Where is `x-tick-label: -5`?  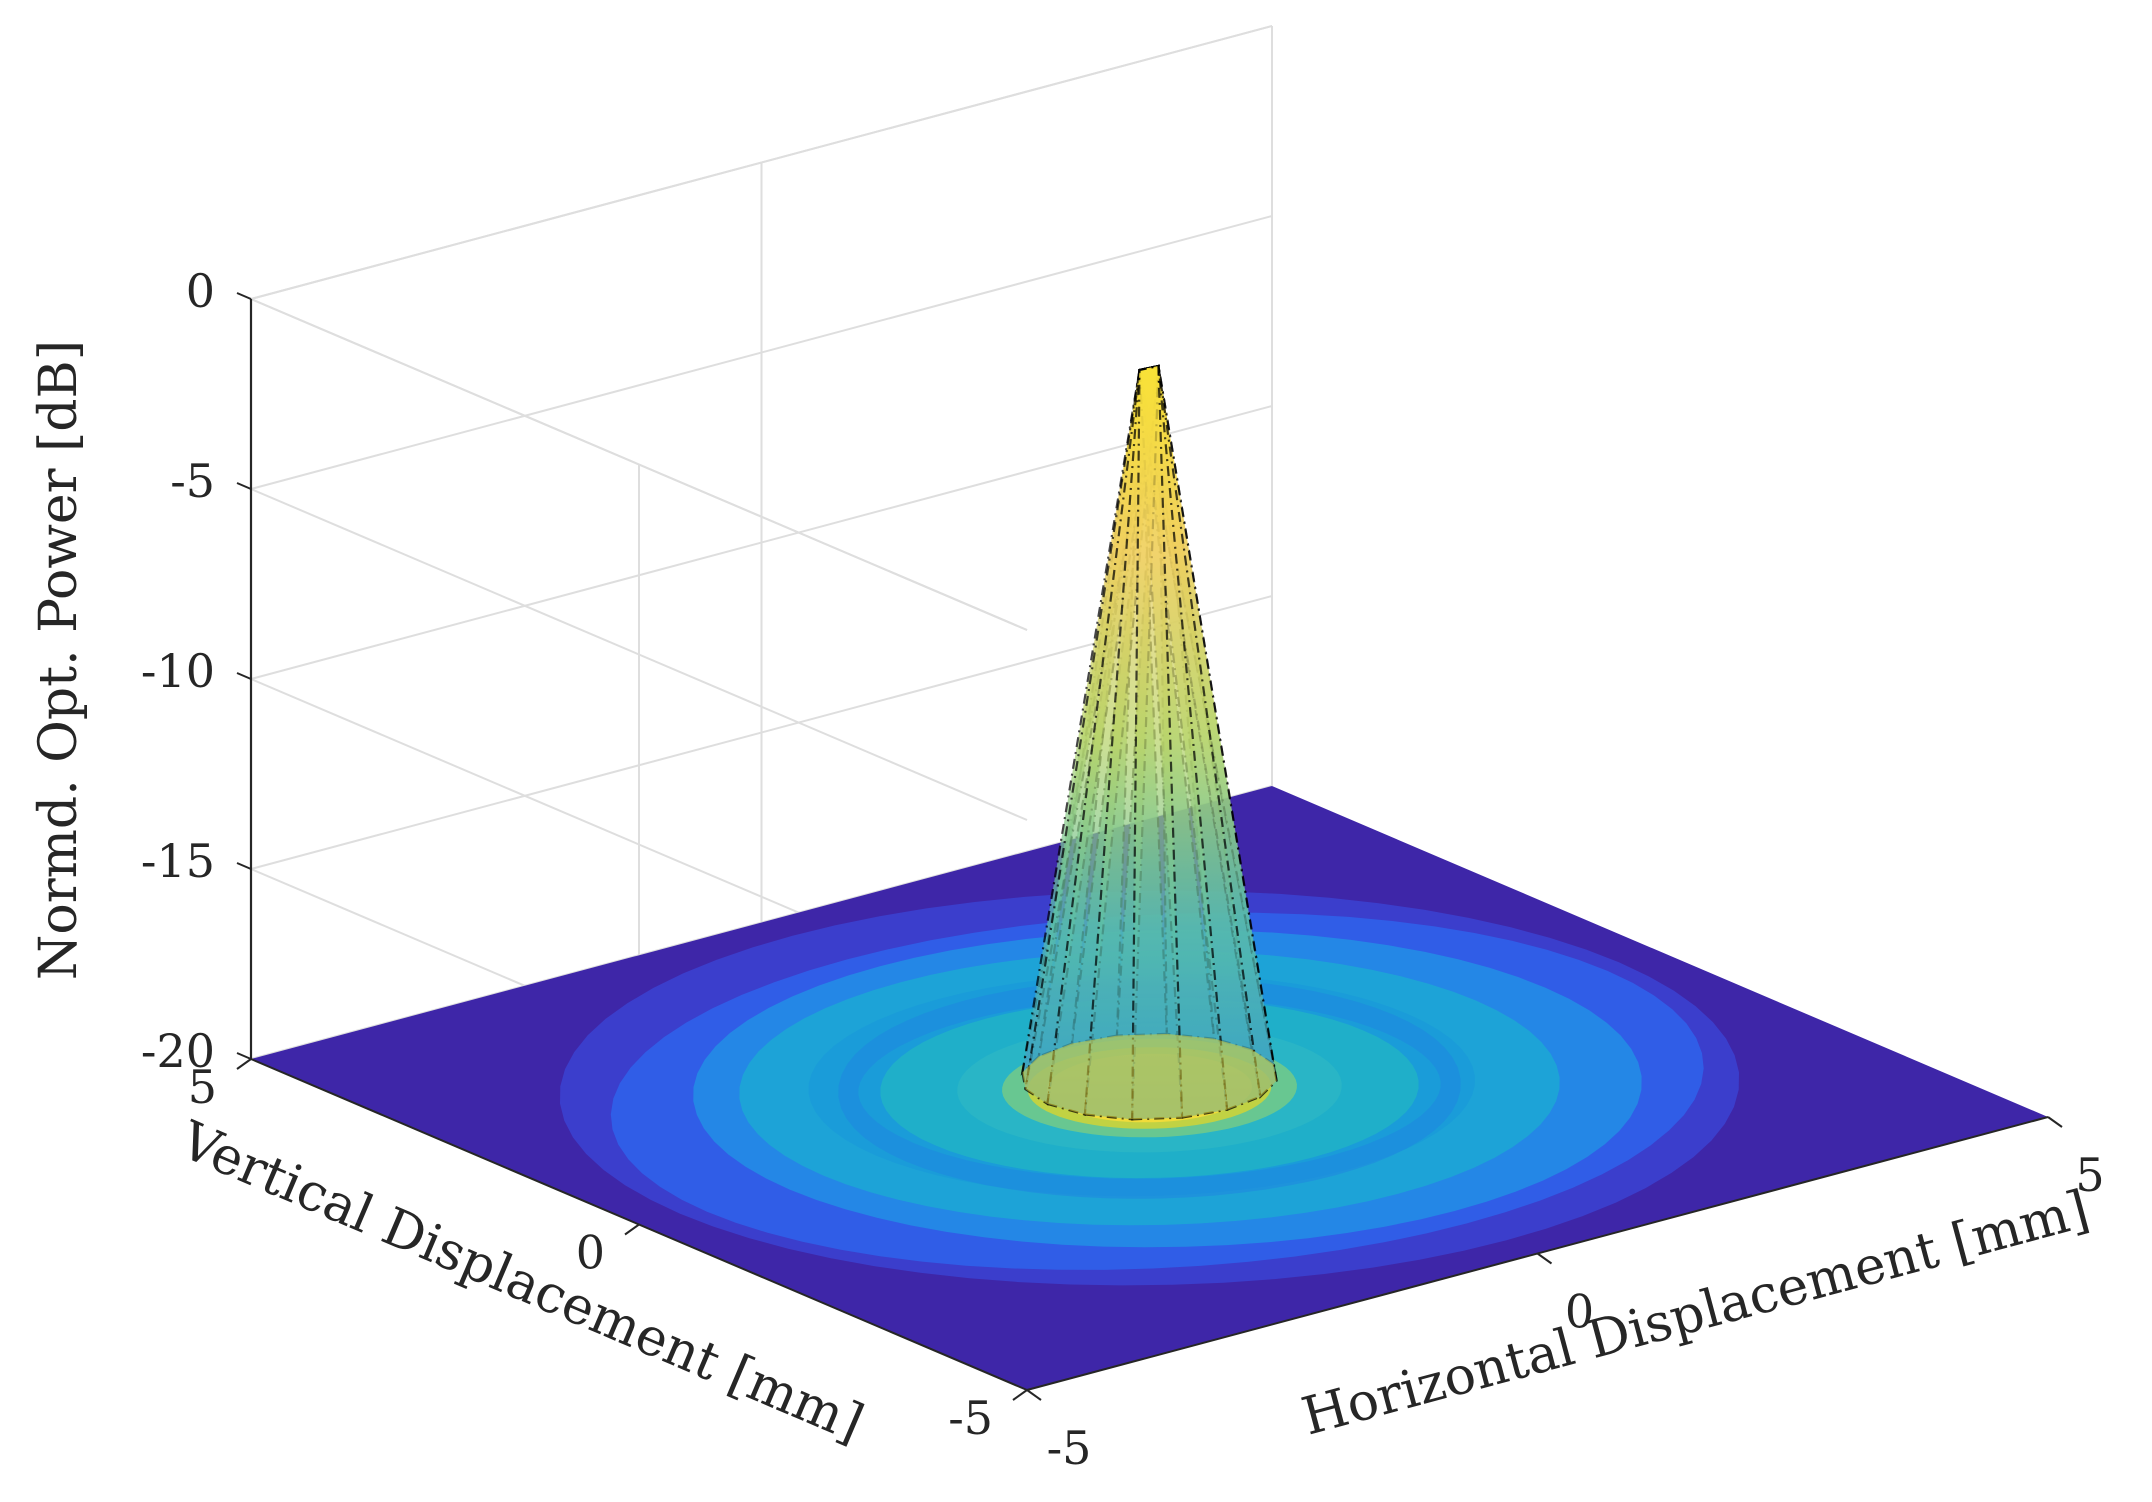 x-tick-label: -5 is located at coordinates (1069, 1448).